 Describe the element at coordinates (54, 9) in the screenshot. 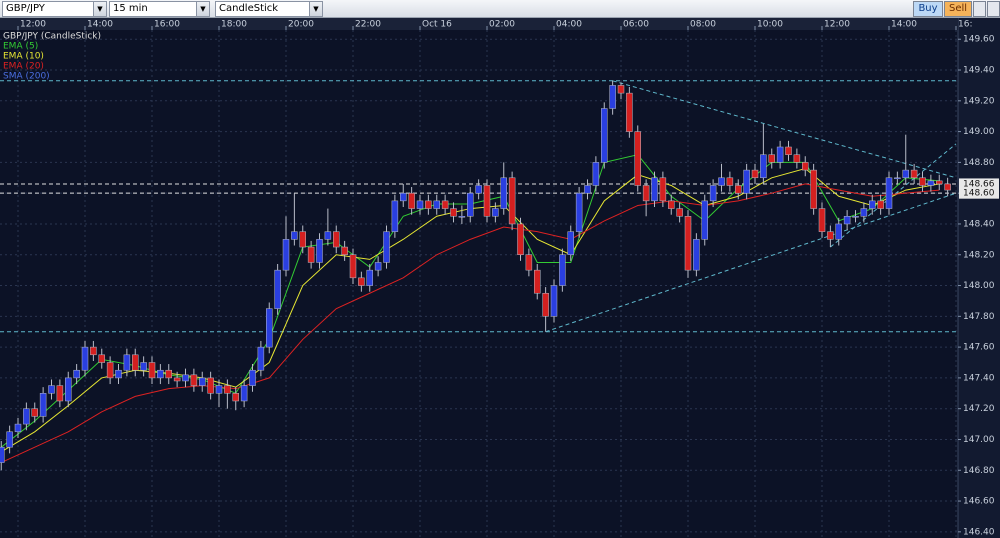

I see `symbol-select: GBP/JPY ▼` at that location.